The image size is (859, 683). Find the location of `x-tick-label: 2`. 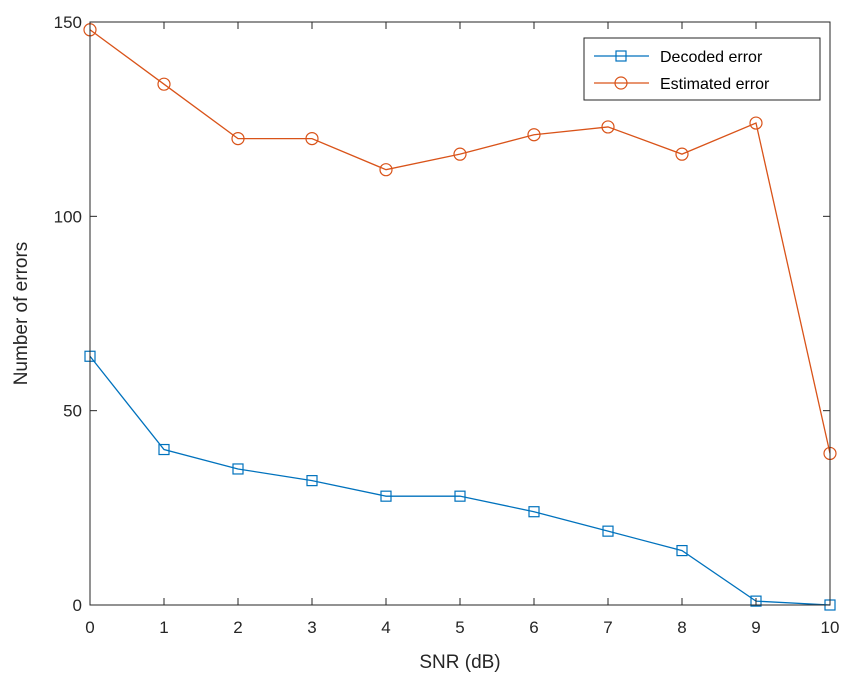

x-tick-label: 2 is located at coordinates (237, 627).